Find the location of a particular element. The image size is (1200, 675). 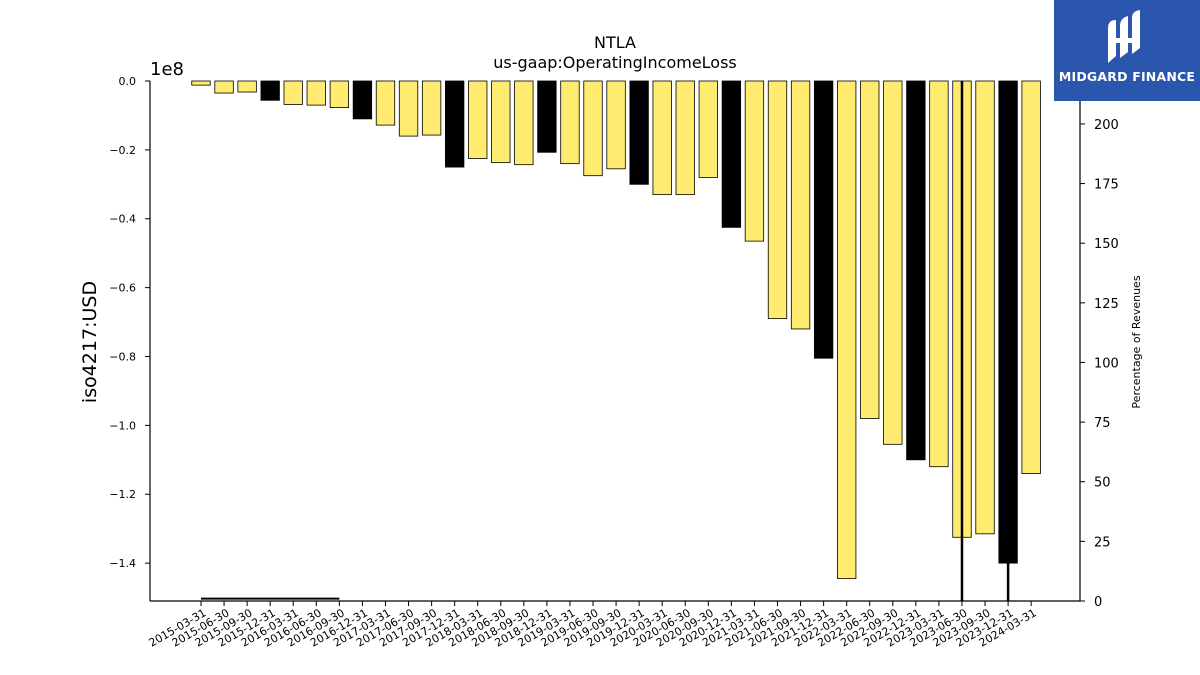

y2-tick-label: 175 is located at coordinates (1106, 185).